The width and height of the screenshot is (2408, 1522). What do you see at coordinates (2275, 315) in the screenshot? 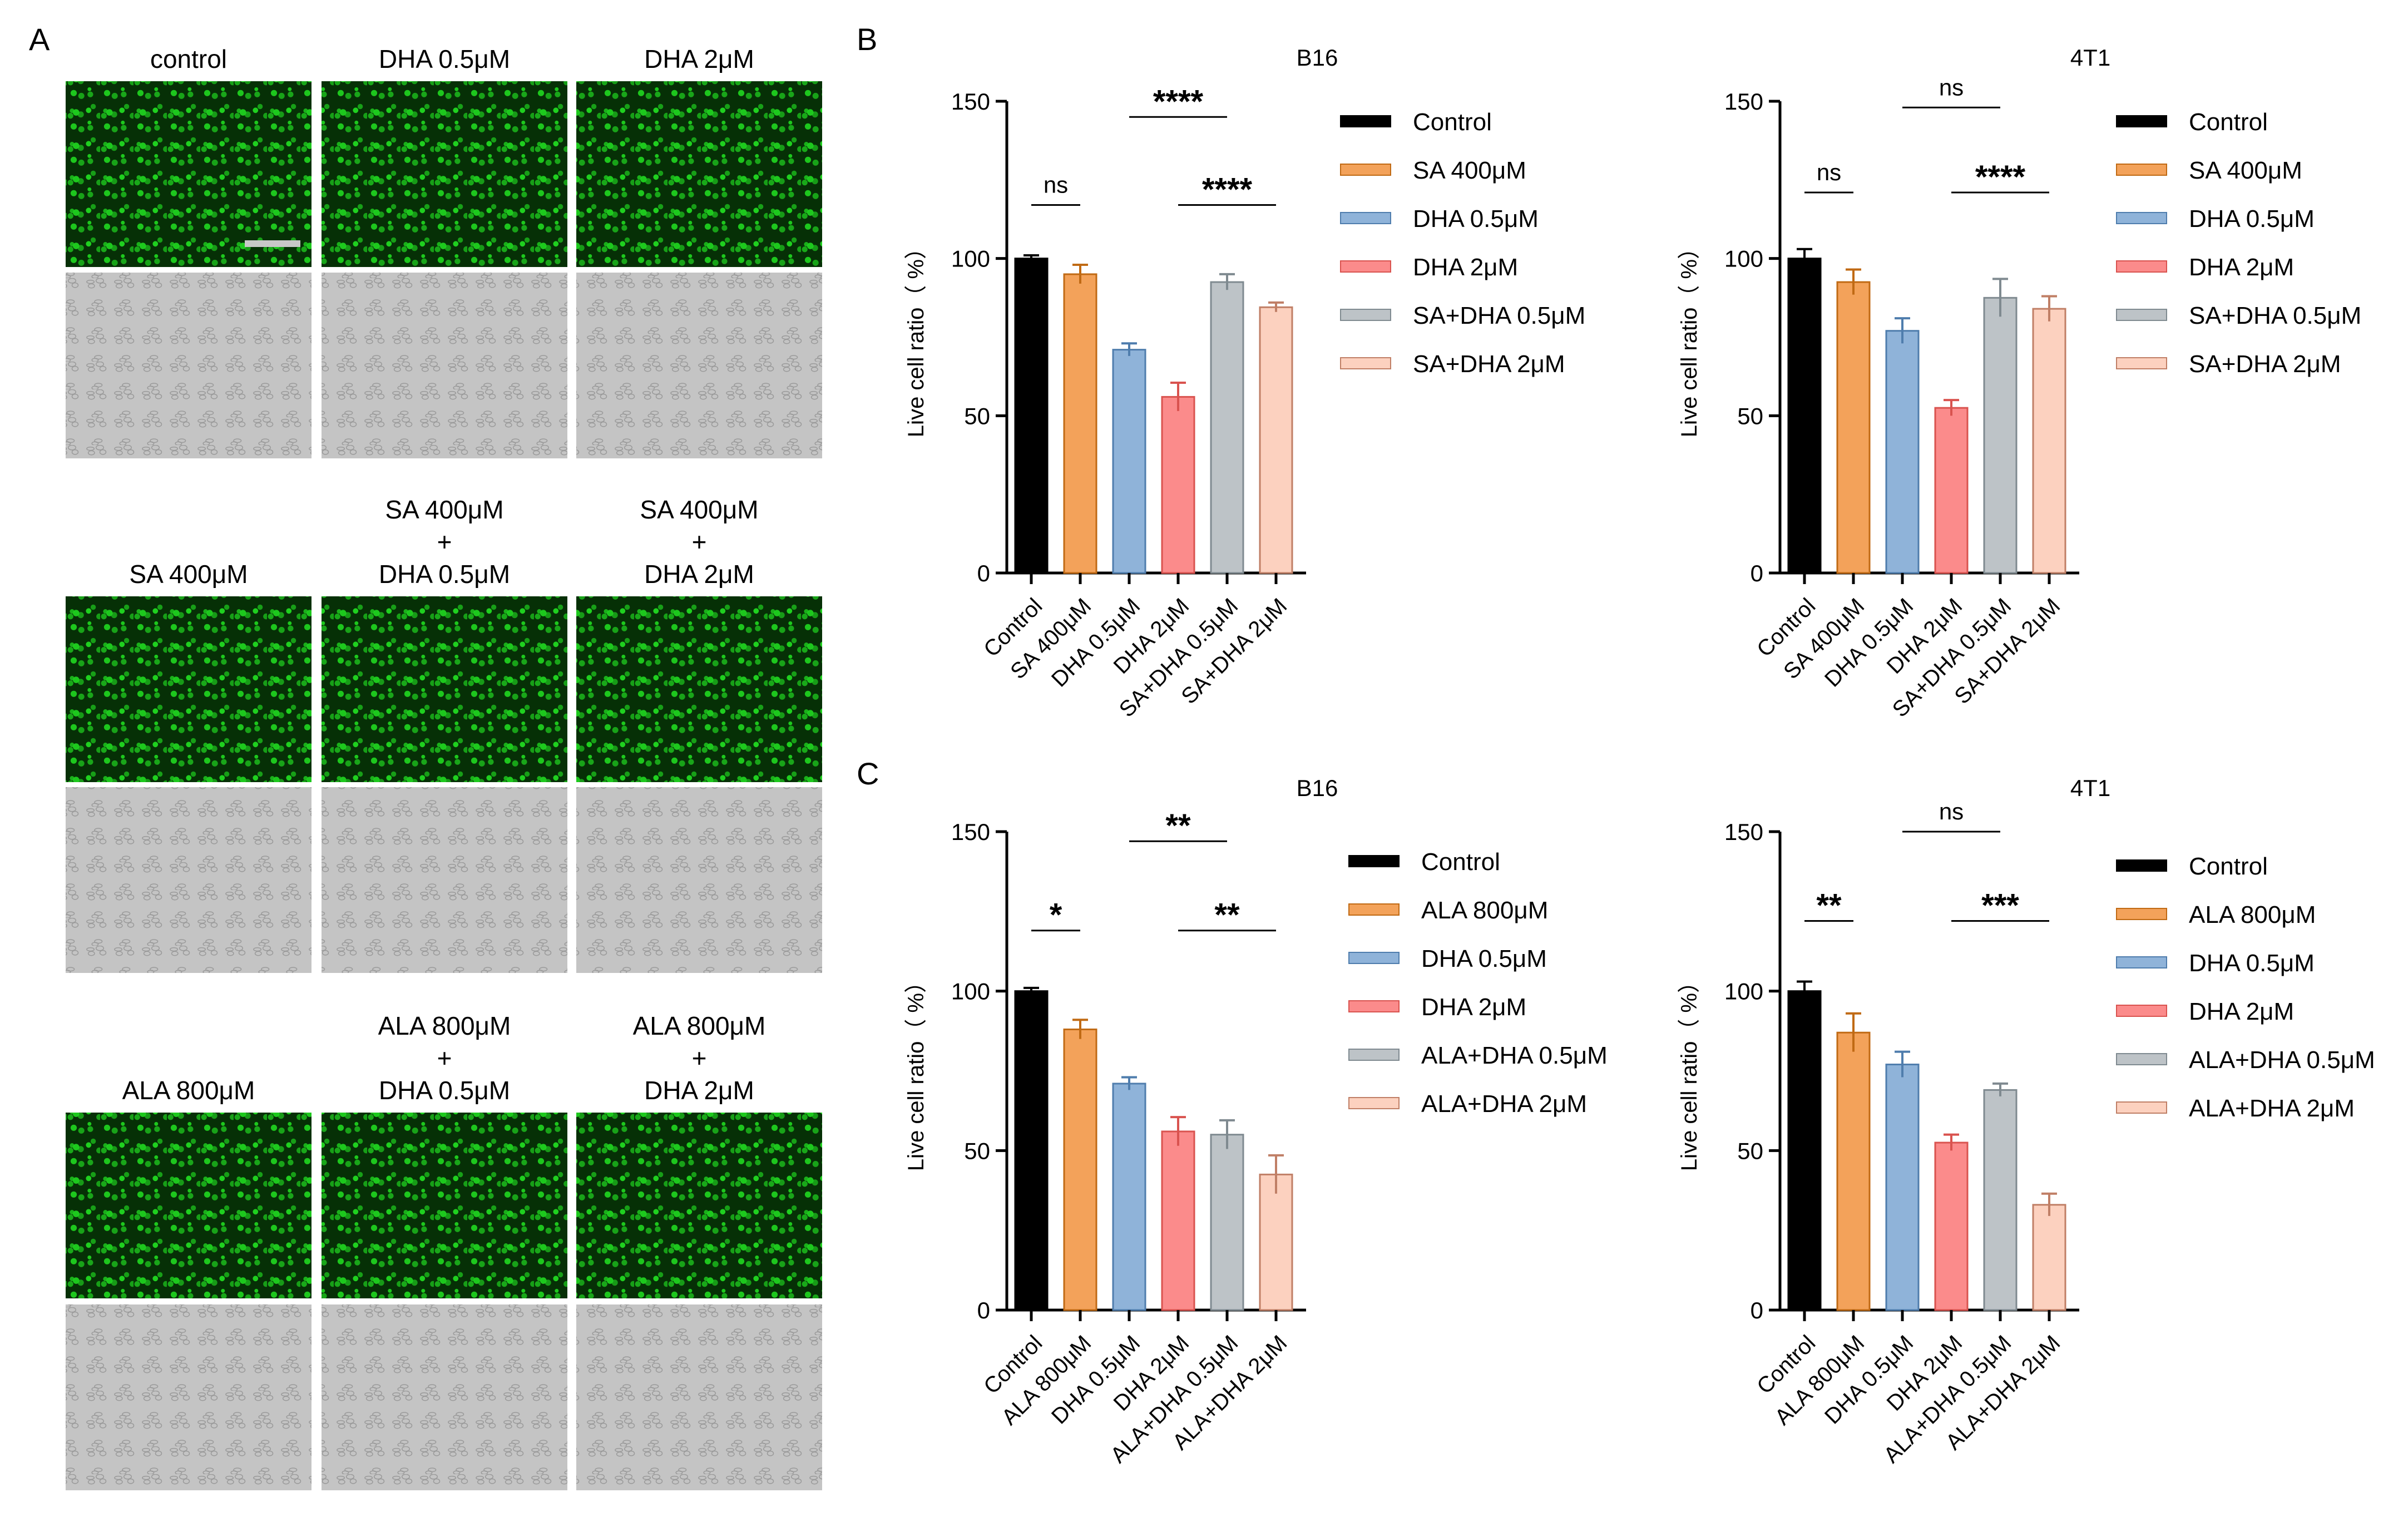
I see `legend-label: SA+DHA 0.5μM` at bounding box center [2275, 315].